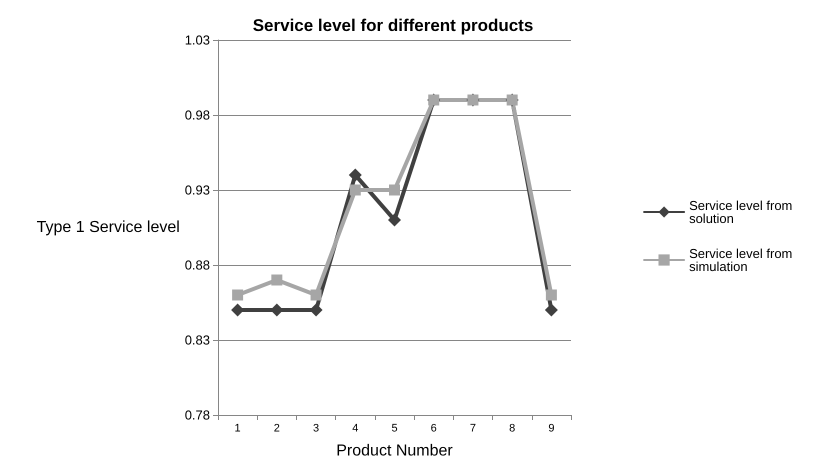  I want to click on x-axis-title: Product Number, so click(395, 451).